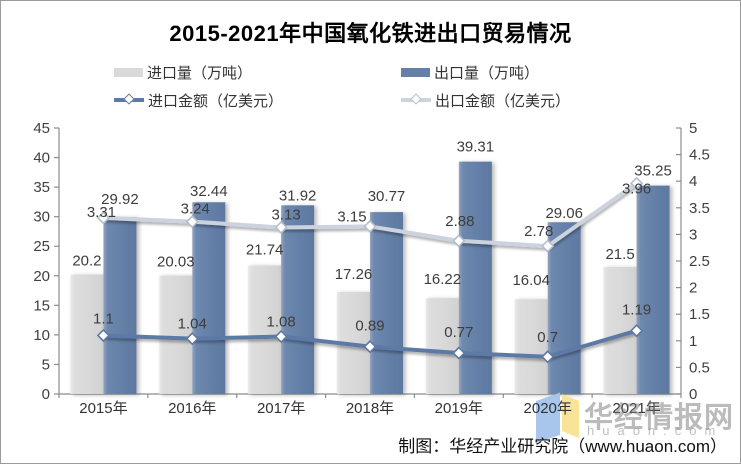 The height and width of the screenshot is (464, 741). What do you see at coordinates (286, 214) in the screenshot?
I see `export-amount-label: 3.13` at bounding box center [286, 214].